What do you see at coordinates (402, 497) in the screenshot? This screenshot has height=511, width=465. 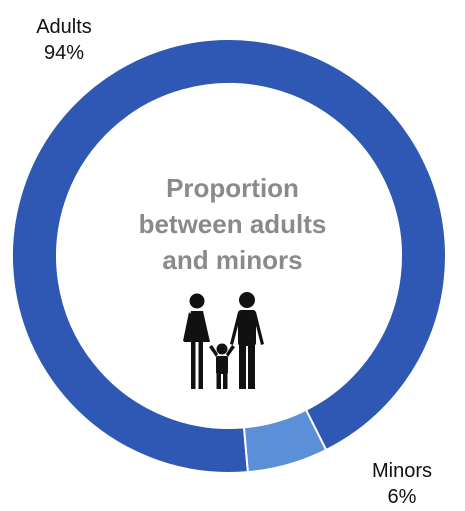 I see `data-label-minors-value: 6%` at bounding box center [402, 497].